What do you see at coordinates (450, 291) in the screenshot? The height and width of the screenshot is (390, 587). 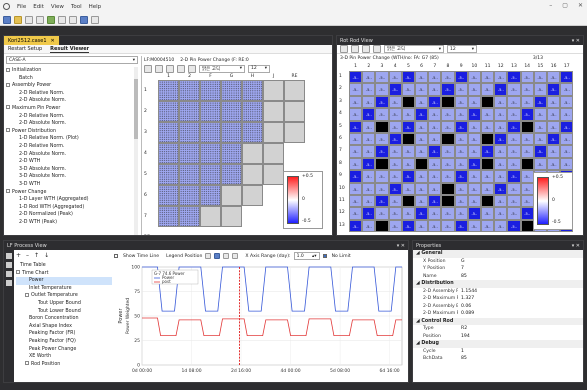 I see `property-row: 2-D Assembly Pow1.1544` at bounding box center [450, 291].